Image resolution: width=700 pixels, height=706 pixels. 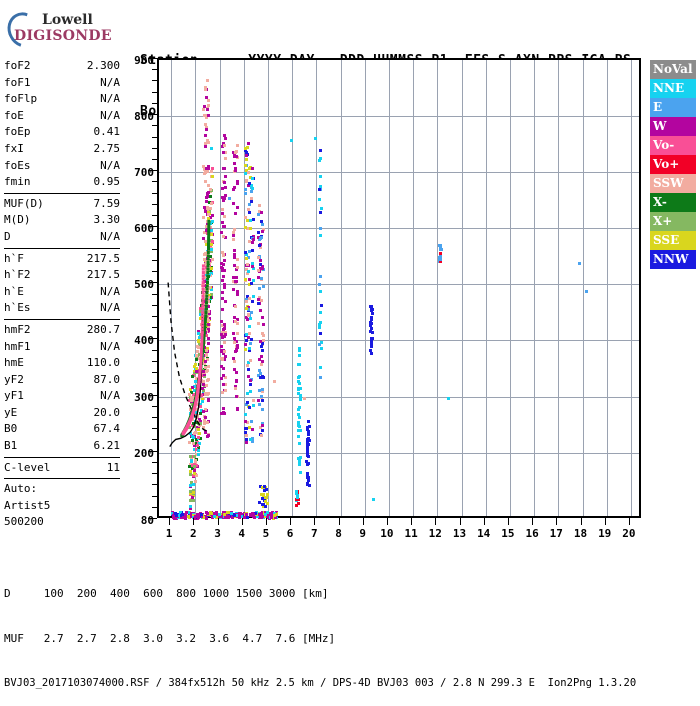 I want to click on legend-item-nnw: NNW, so click(x=673, y=259).